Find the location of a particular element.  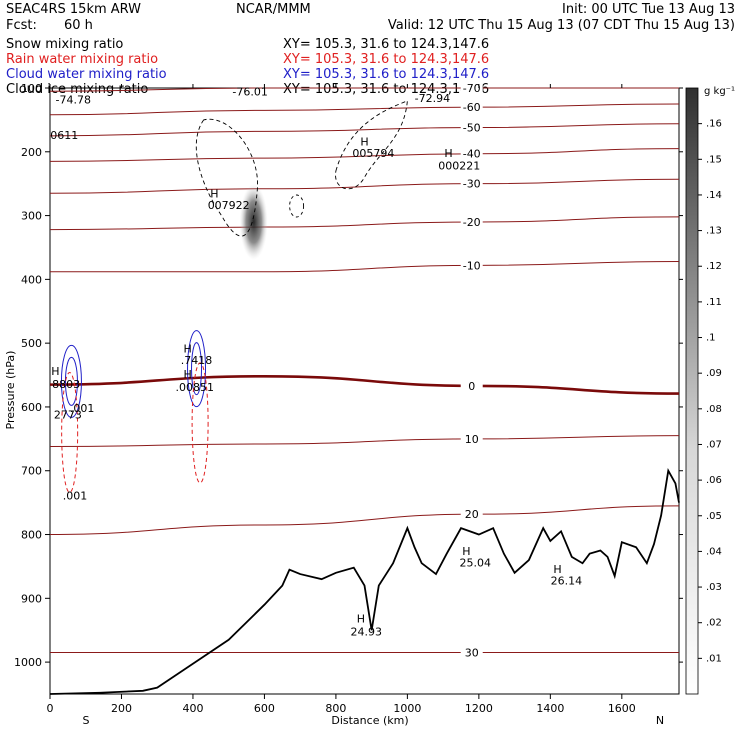

isotherm-label: -60 is located at coordinates (472, 107).